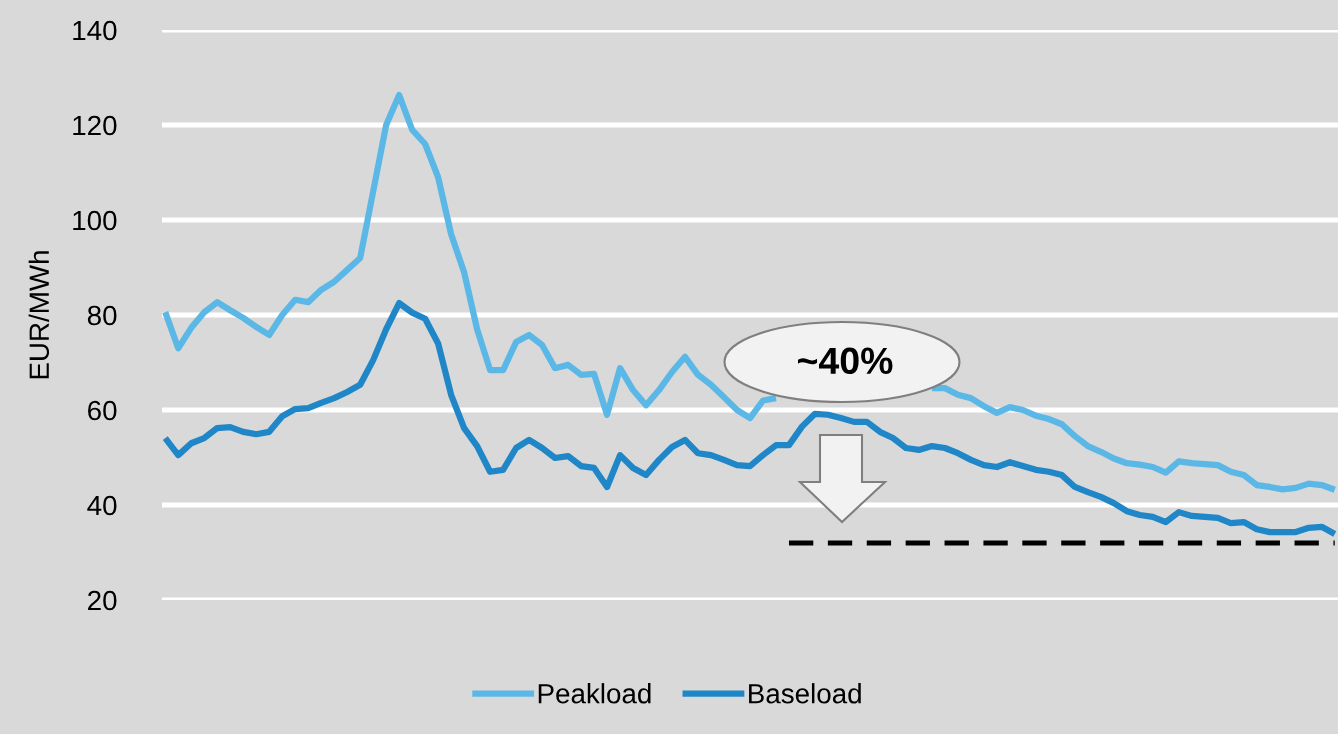 This screenshot has width=1338, height=734. What do you see at coordinates (102, 600) in the screenshot?
I see `y-tick-label: 20` at bounding box center [102, 600].